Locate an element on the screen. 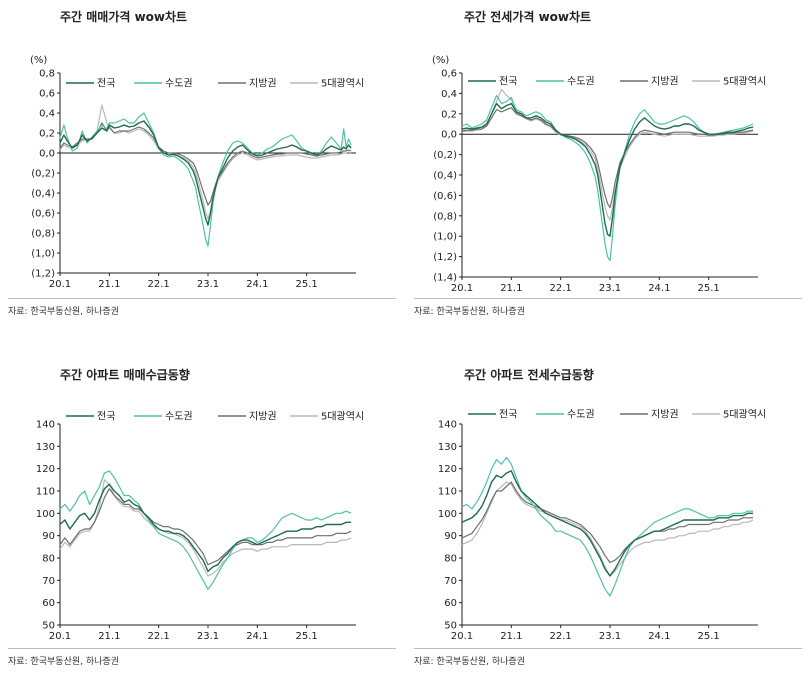 This screenshot has width=812, height=673. y-tick-label: (1,4) is located at coordinates (445, 278).